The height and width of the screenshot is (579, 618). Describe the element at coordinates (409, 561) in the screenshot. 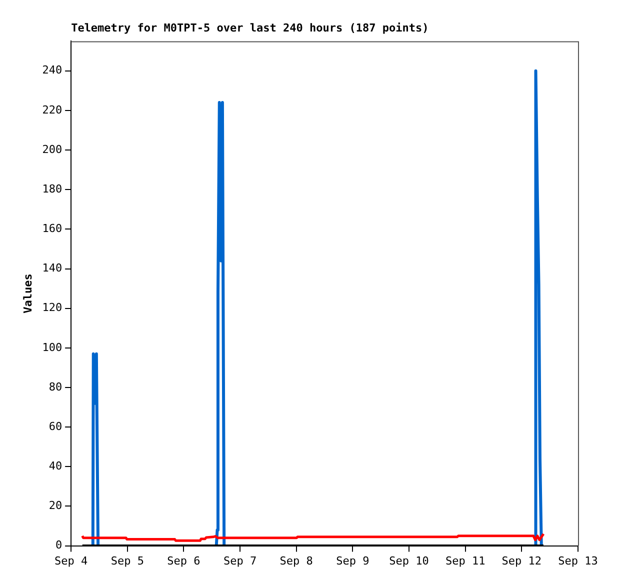

I see `x-tick-label: Sep 10` at that location.